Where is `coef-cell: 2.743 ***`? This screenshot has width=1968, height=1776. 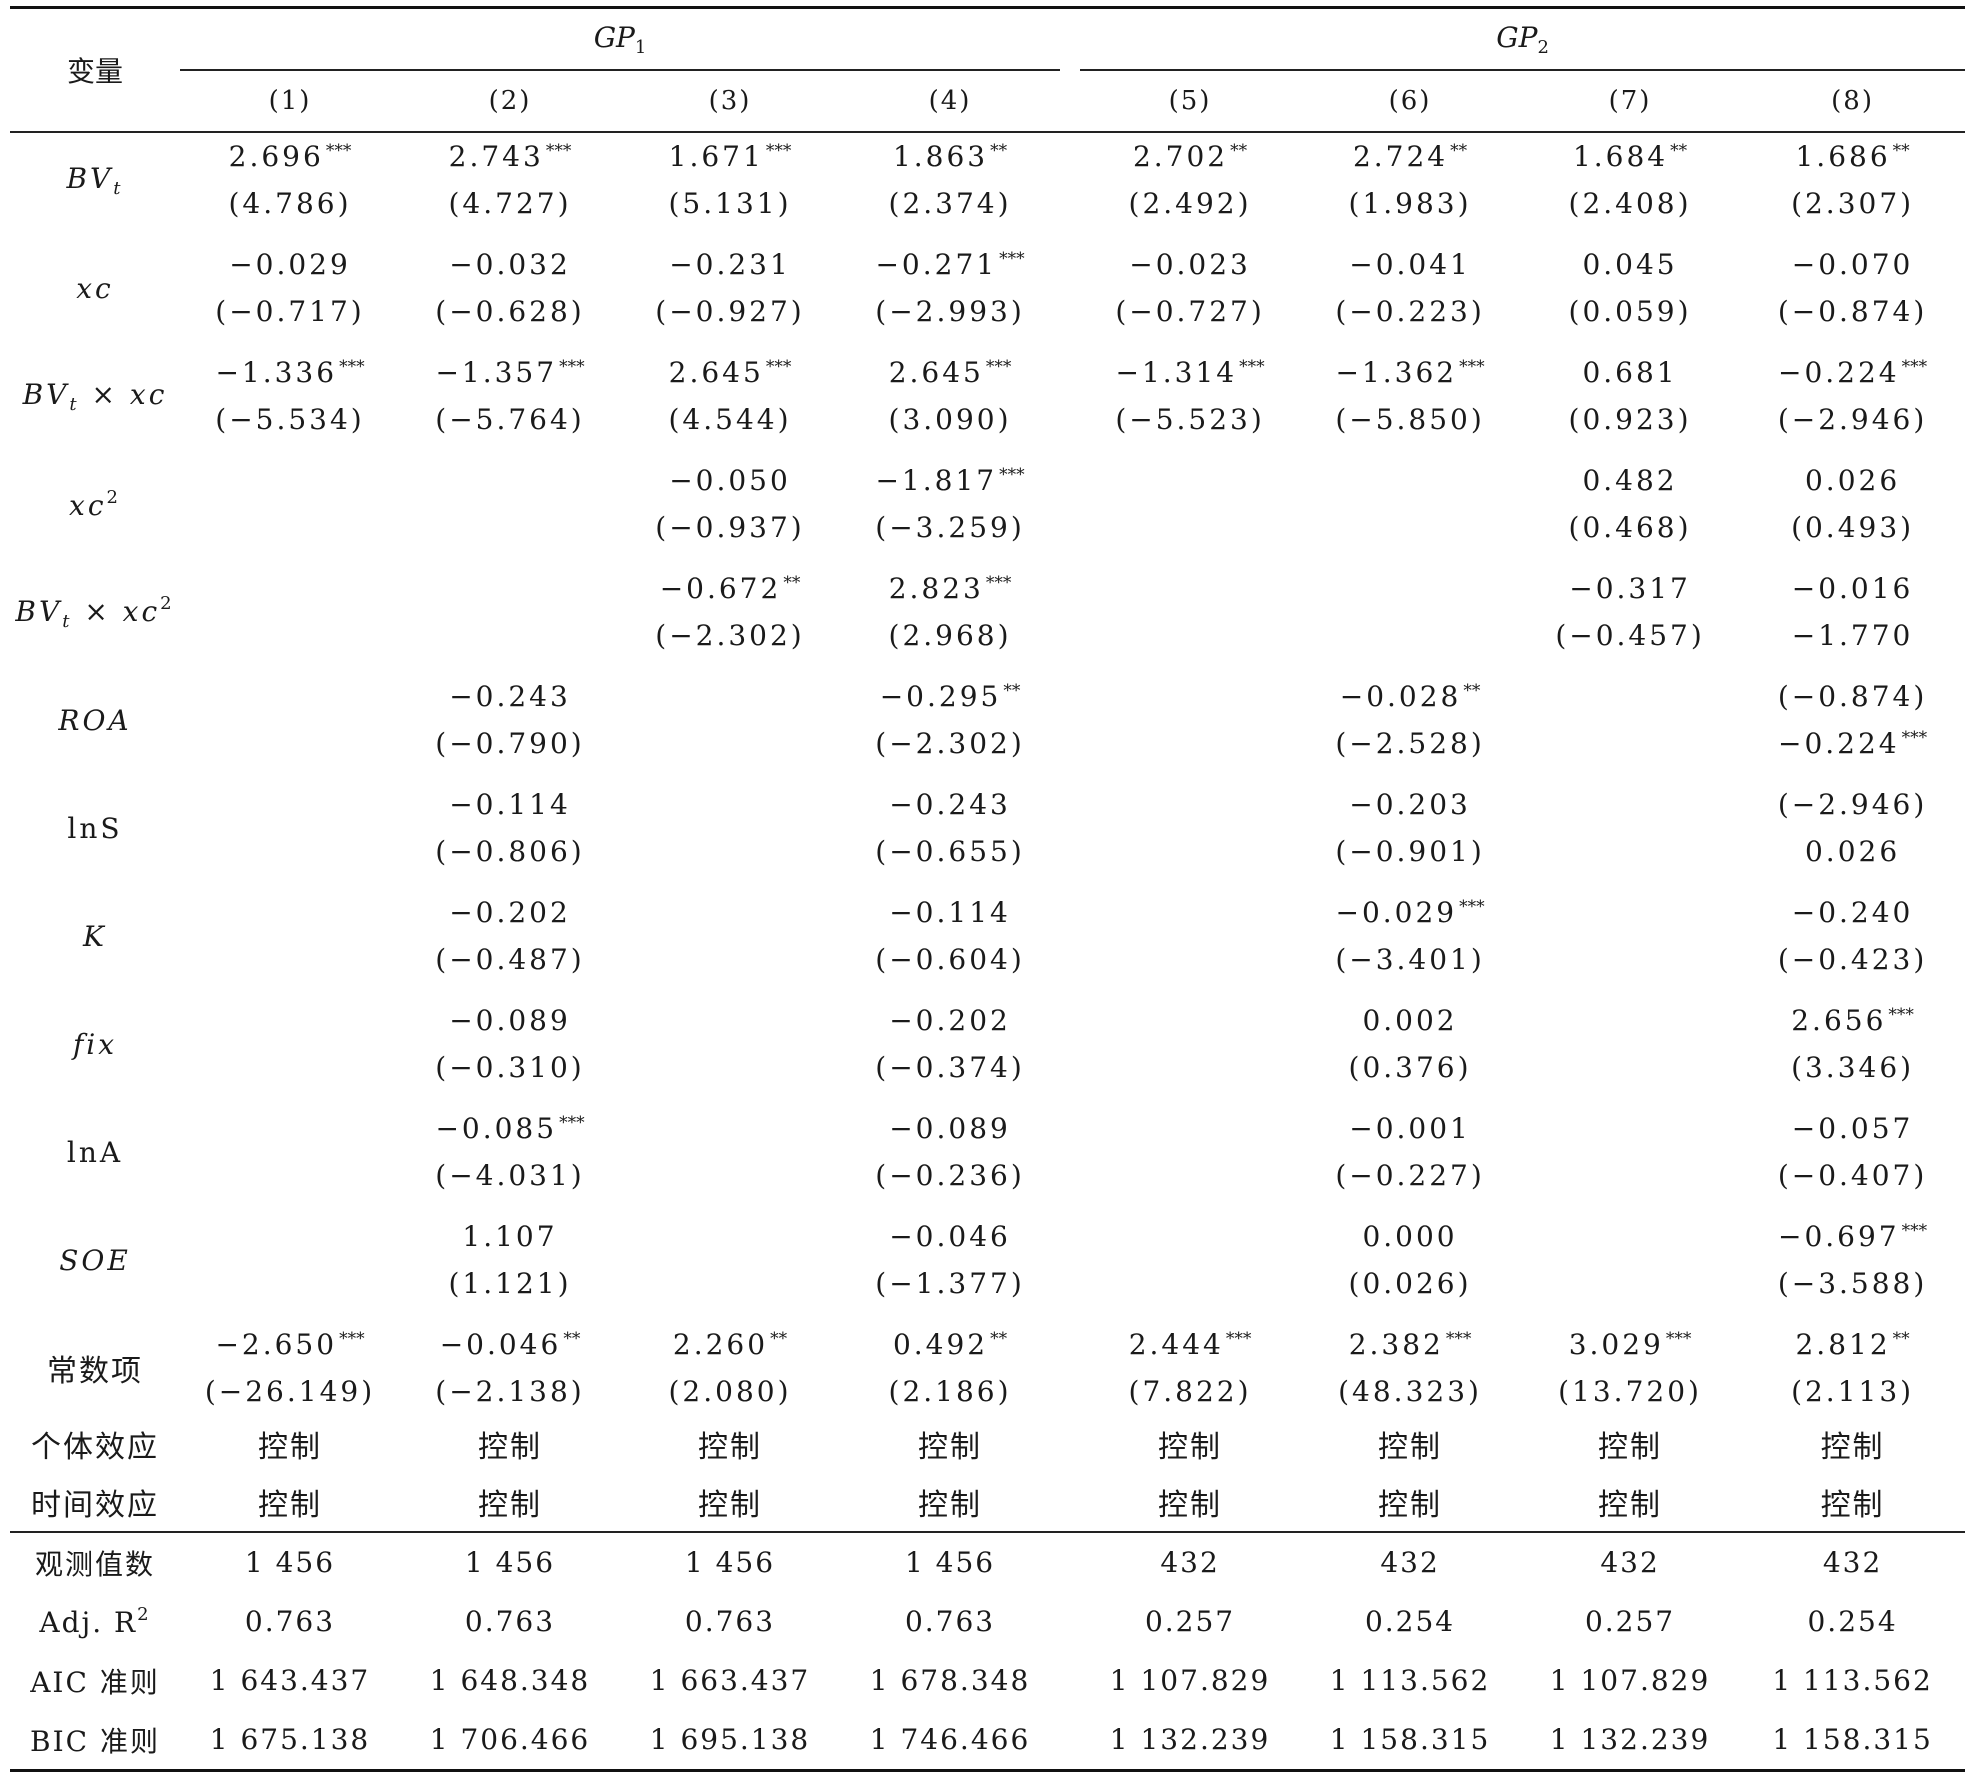 coef-cell: 2.743 *** is located at coordinates (510, 156).